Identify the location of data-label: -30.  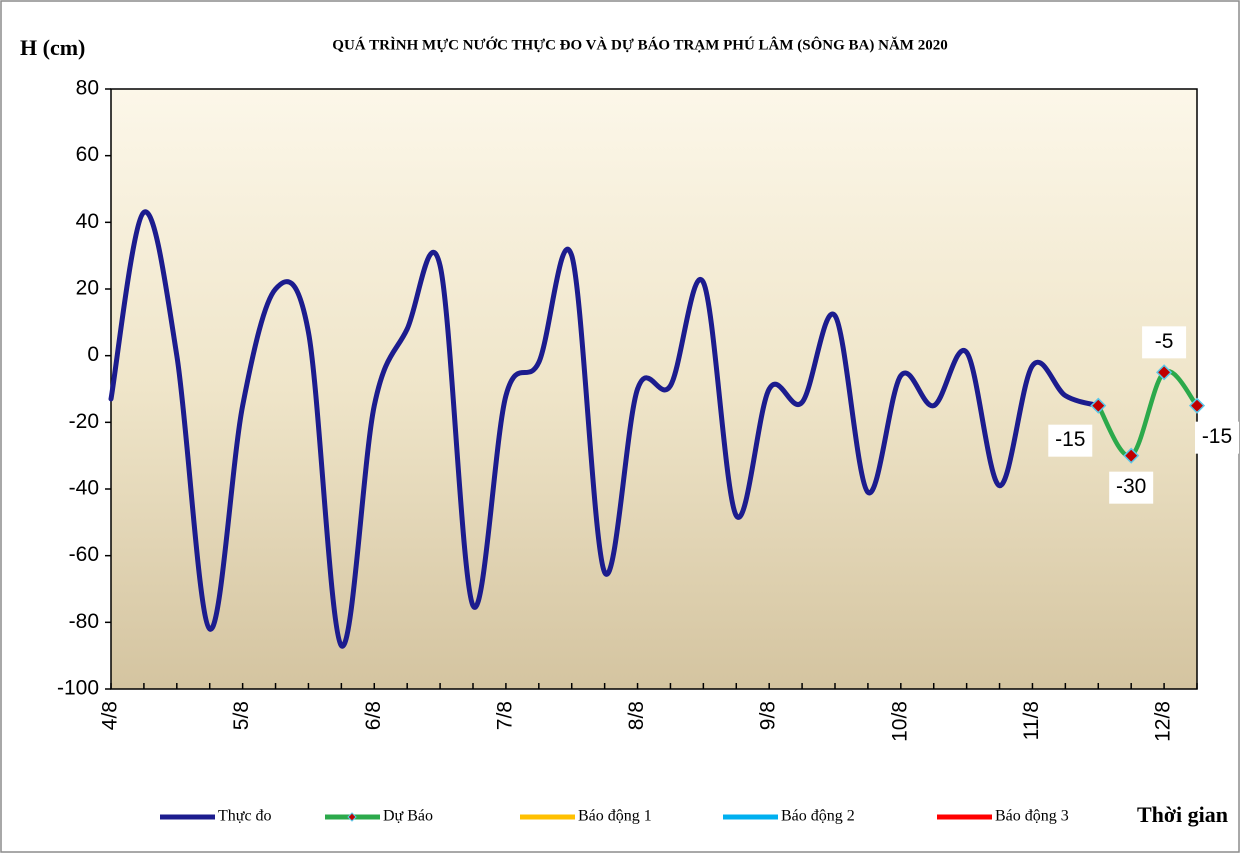
(1131, 486).